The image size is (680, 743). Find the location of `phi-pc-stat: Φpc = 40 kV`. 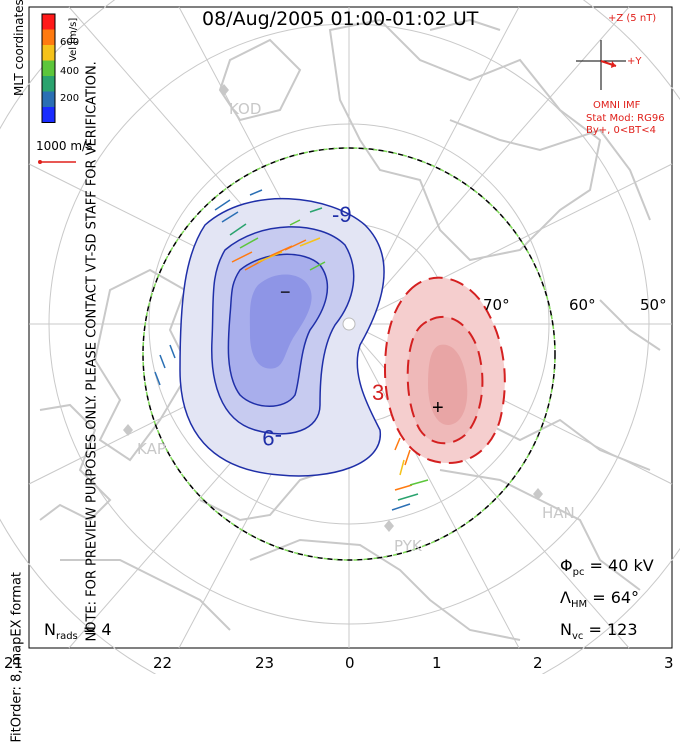

phi-pc-stat: Φpc = 40 kV is located at coordinates (607, 567).